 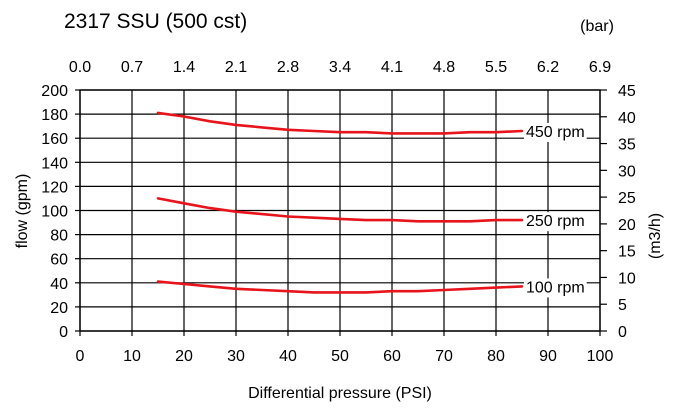 What do you see at coordinates (627, 225) in the screenshot?
I see `right-axis-tick-label: 20` at bounding box center [627, 225].